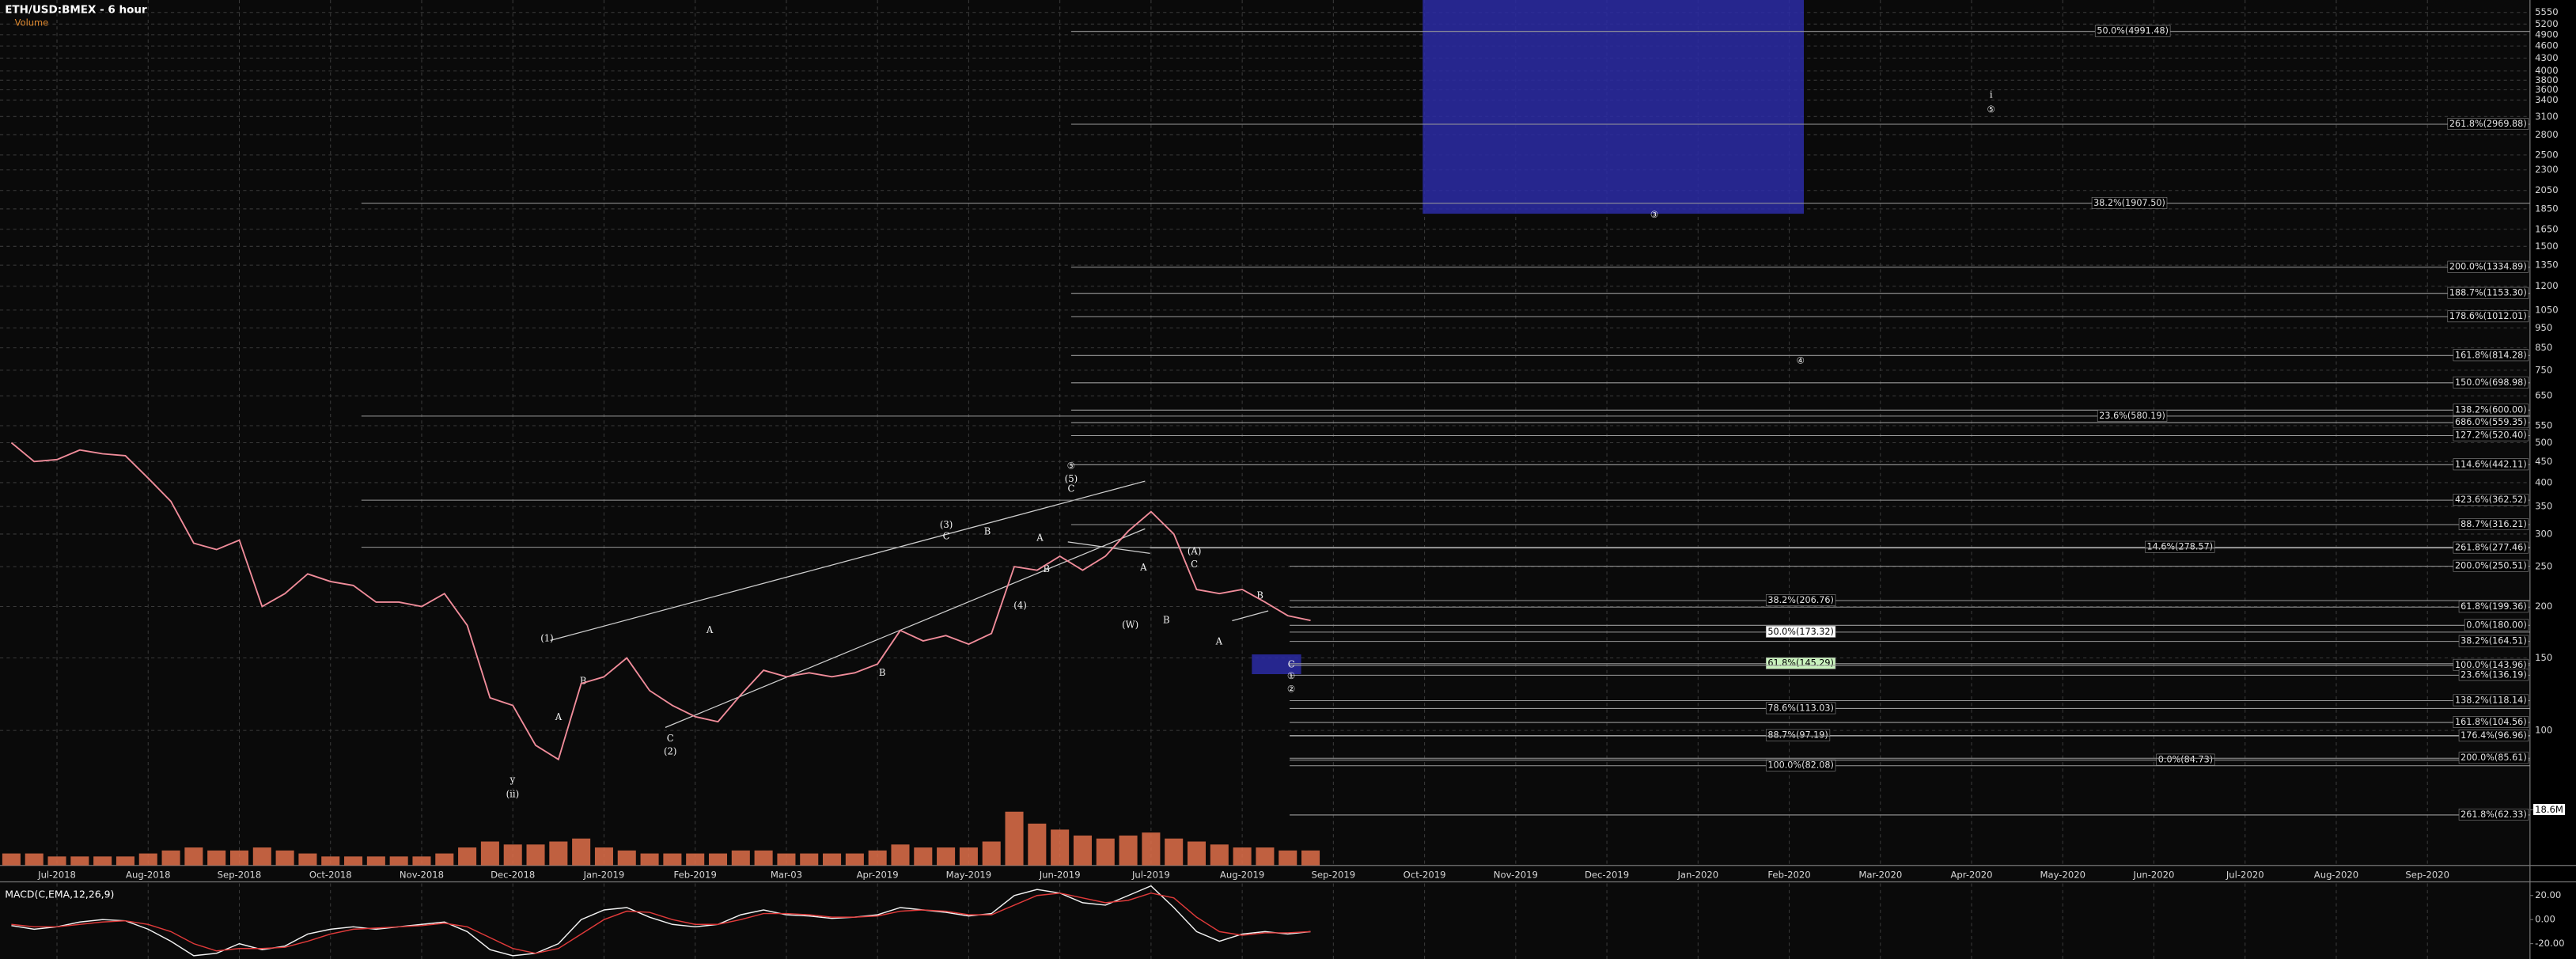 The height and width of the screenshot is (959, 2576). Describe the element at coordinates (2547, 189) in the screenshot. I see `y-tick-label: 2050` at that location.